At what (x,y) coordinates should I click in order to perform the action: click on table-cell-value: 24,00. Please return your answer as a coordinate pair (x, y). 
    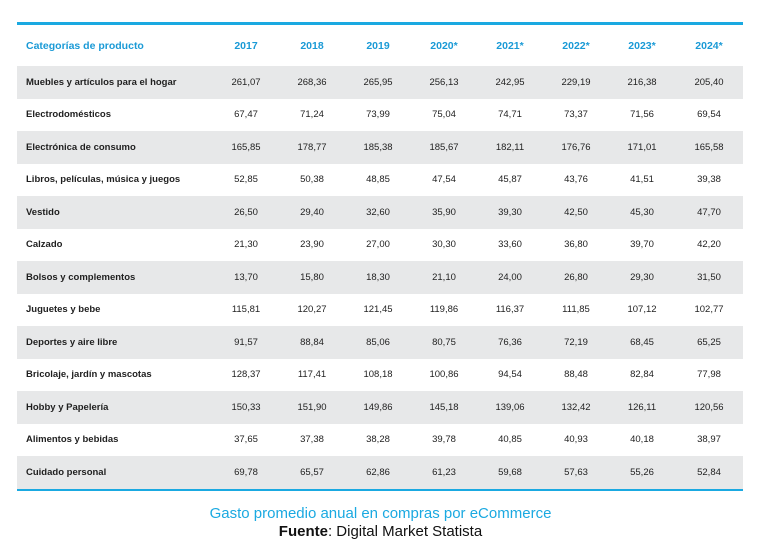
    Looking at the image, I should click on (510, 277).